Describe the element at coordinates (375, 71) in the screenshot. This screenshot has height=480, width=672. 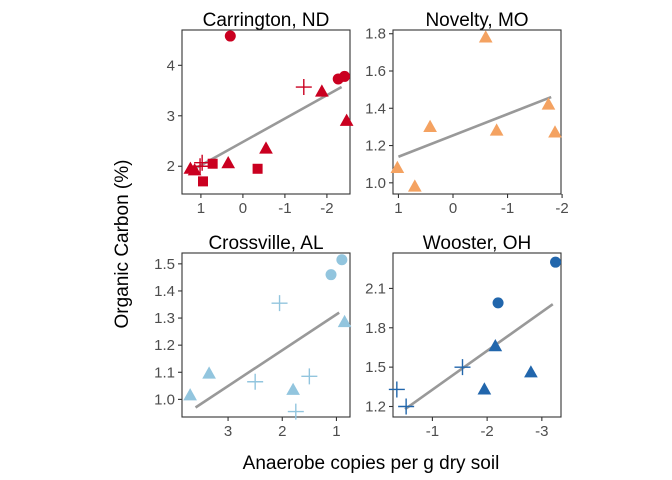
I see `y-tick-label: 1.6` at that location.